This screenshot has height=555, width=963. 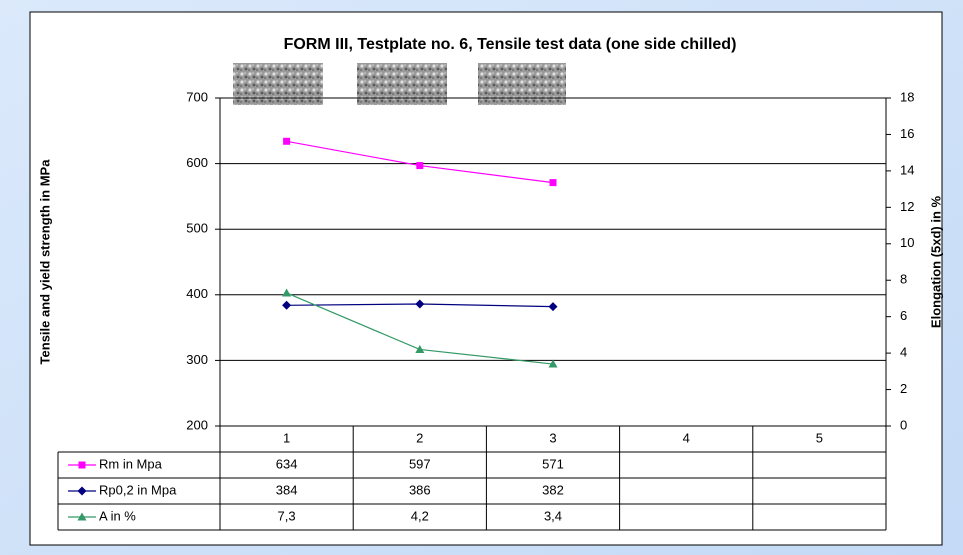 I want to click on table-cell: 4,2, so click(x=420, y=515).